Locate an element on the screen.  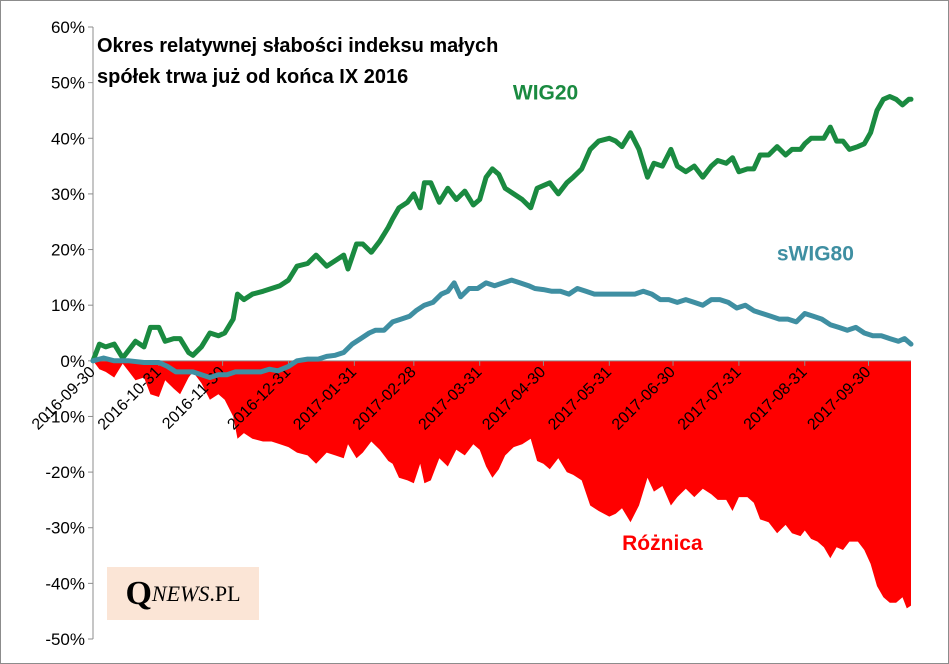
y-tick-label: -30% is located at coordinates (65, 528).